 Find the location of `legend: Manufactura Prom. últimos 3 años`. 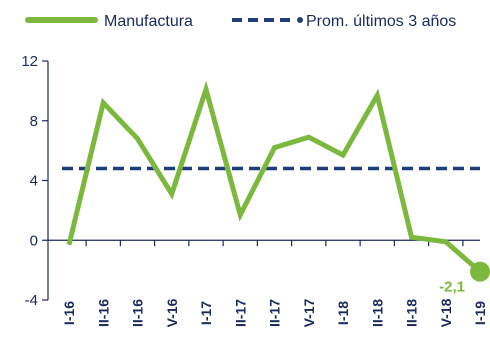

legend: Manufactura Prom. últimos 3 años is located at coordinates (240, 21).